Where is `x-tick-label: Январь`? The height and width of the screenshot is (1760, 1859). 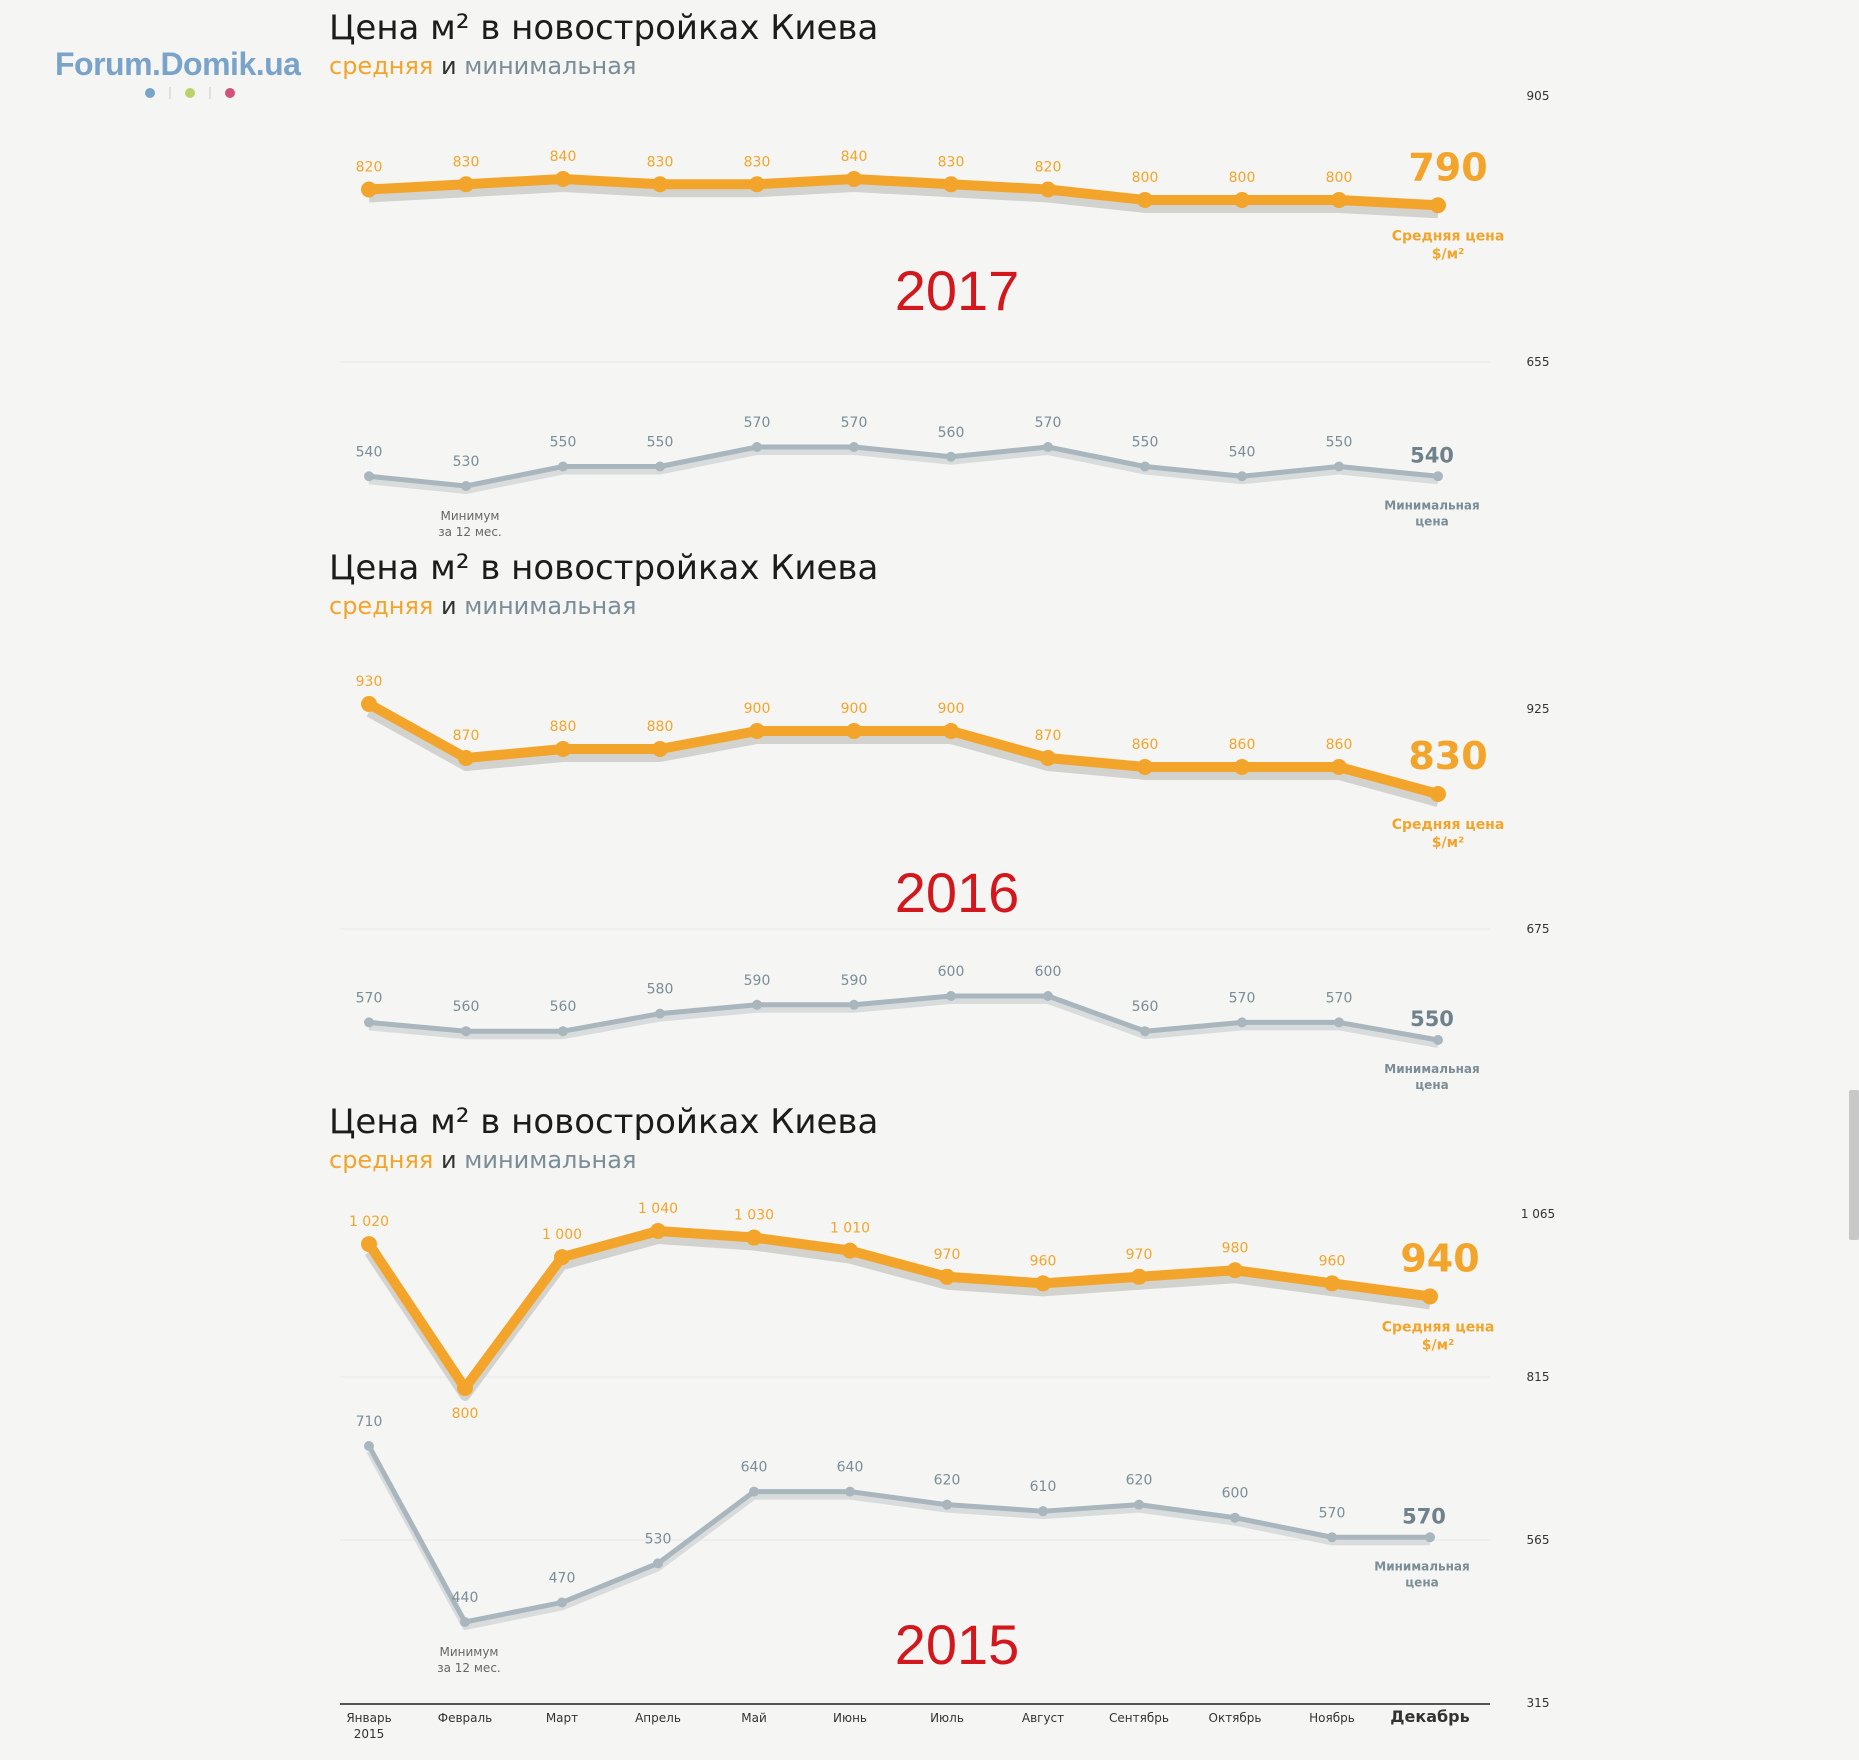 x-tick-label: Январь is located at coordinates (368, 1718).